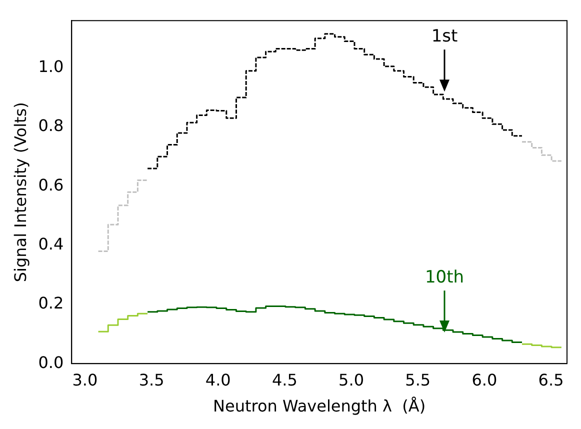  What do you see at coordinates (51, 244) in the screenshot?
I see `y-tick-label: 0.4` at bounding box center [51, 244].